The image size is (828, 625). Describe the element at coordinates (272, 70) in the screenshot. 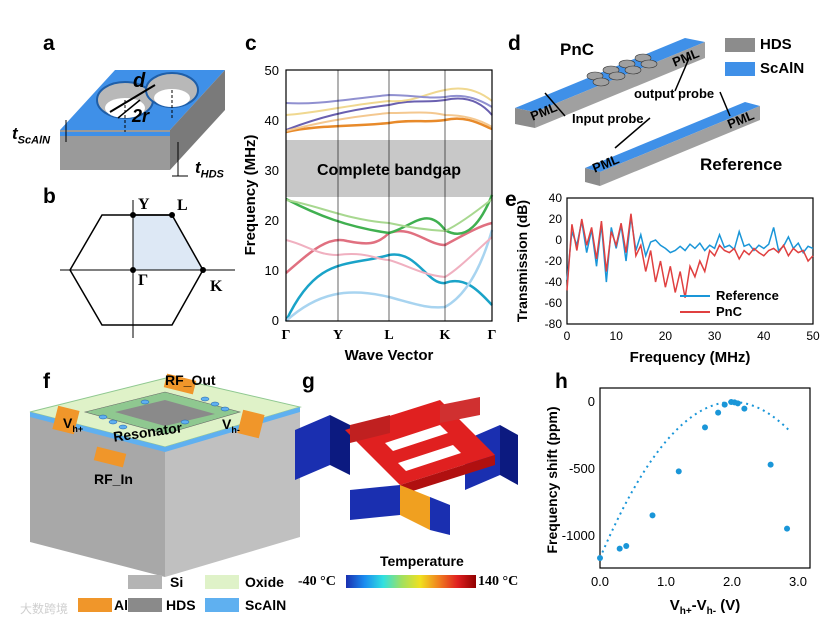

I see `c-ytick: 50` at that location.